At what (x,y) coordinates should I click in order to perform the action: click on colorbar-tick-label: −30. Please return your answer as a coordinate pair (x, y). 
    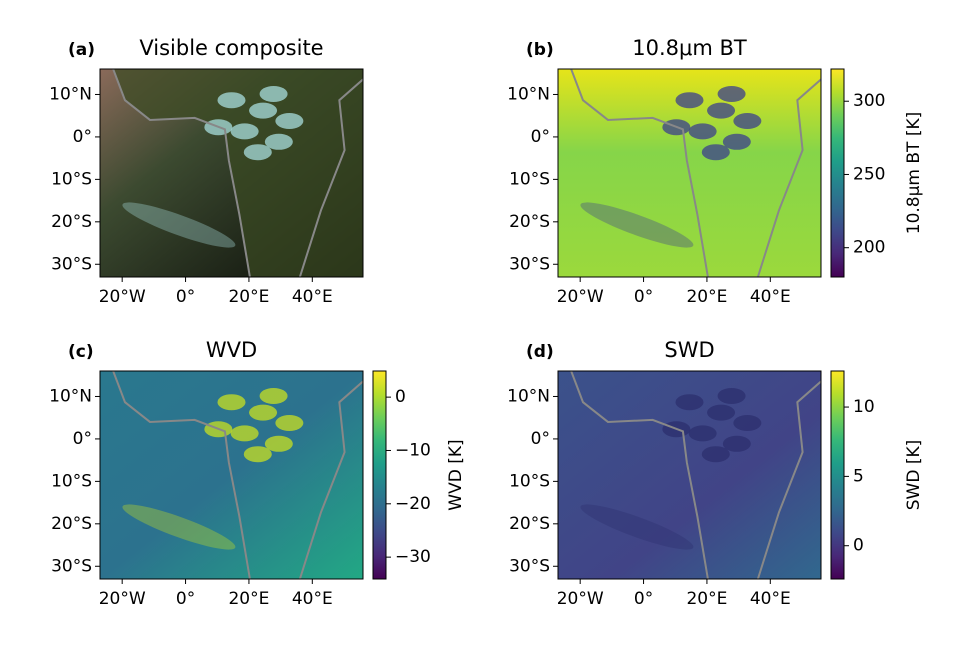
    Looking at the image, I should click on (413, 557).